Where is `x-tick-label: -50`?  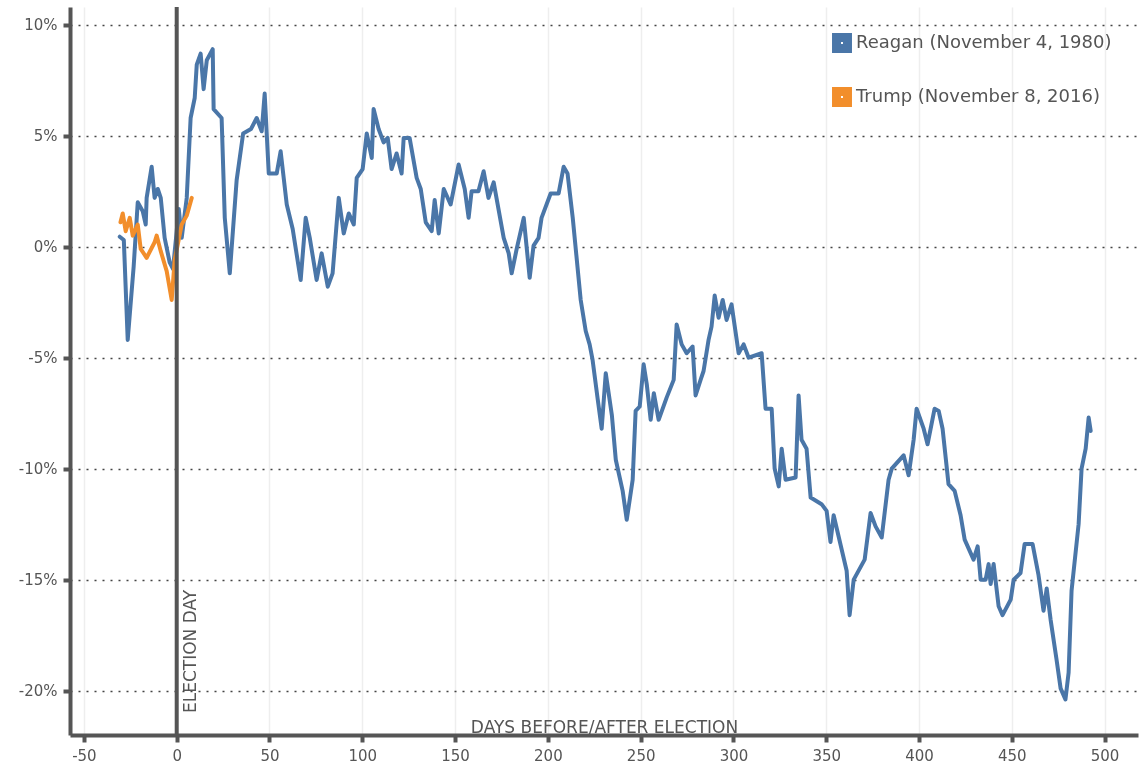 x-tick-label: -50 is located at coordinates (84, 755).